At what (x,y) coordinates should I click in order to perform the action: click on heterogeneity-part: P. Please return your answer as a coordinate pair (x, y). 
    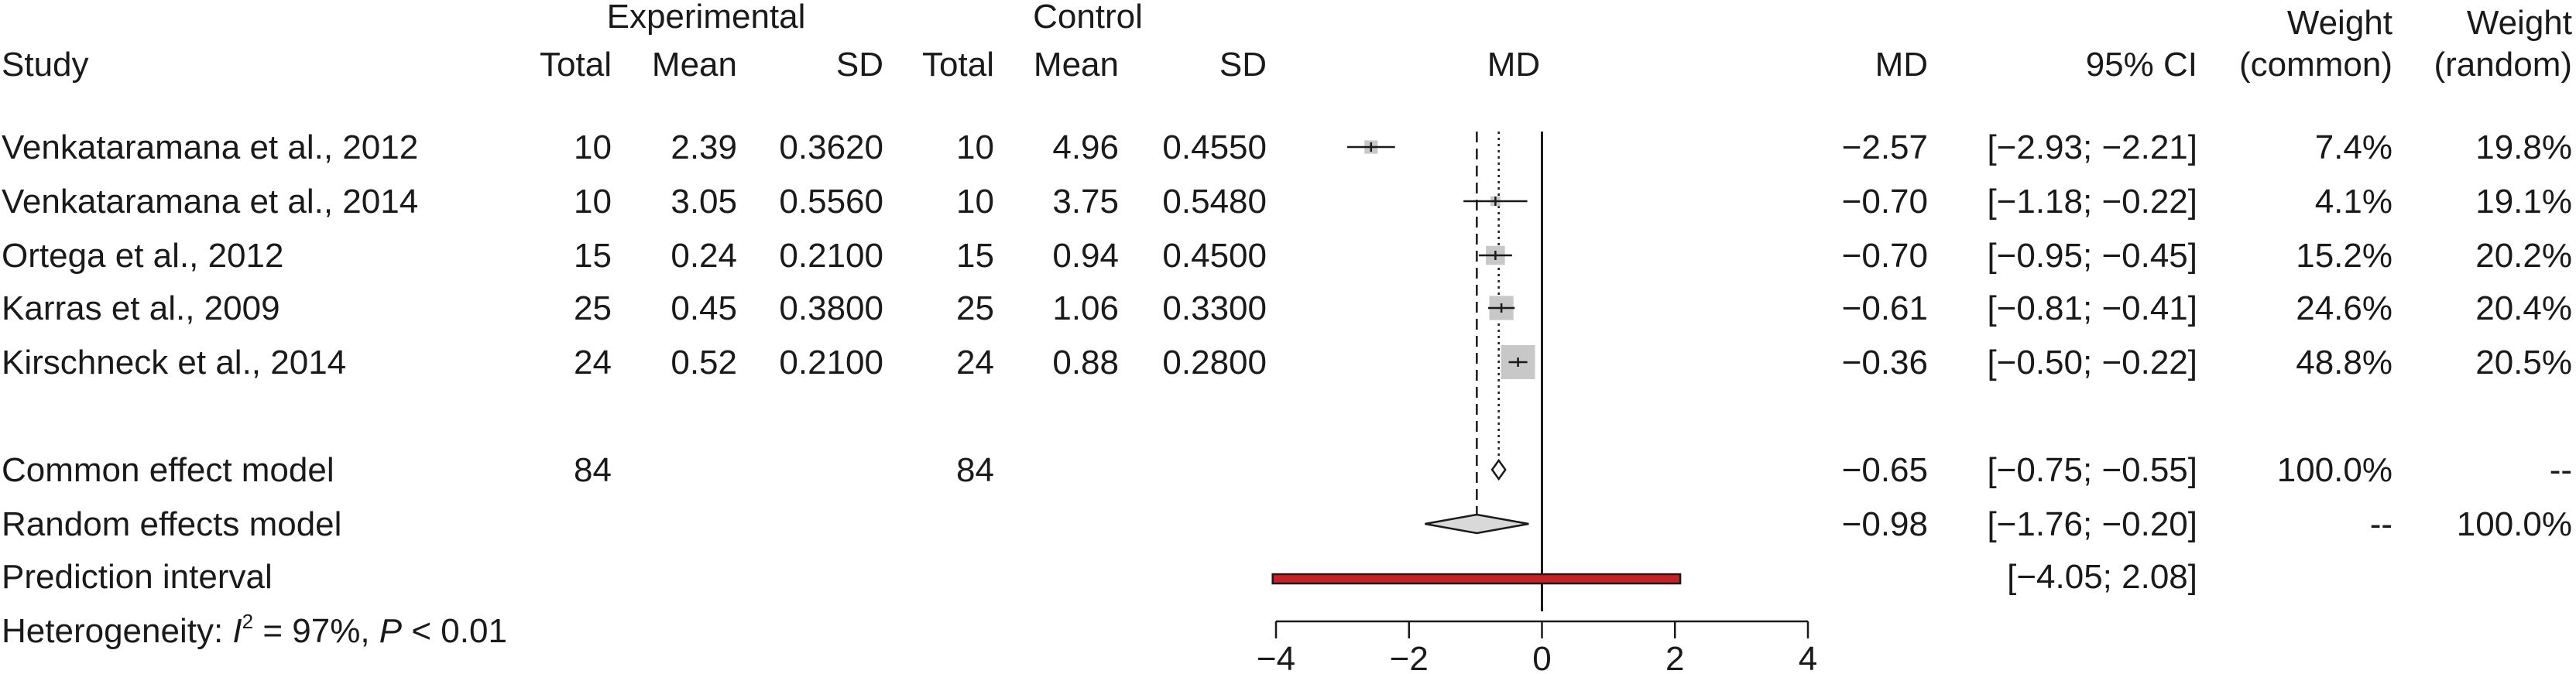
    Looking at the image, I should click on (391, 631).